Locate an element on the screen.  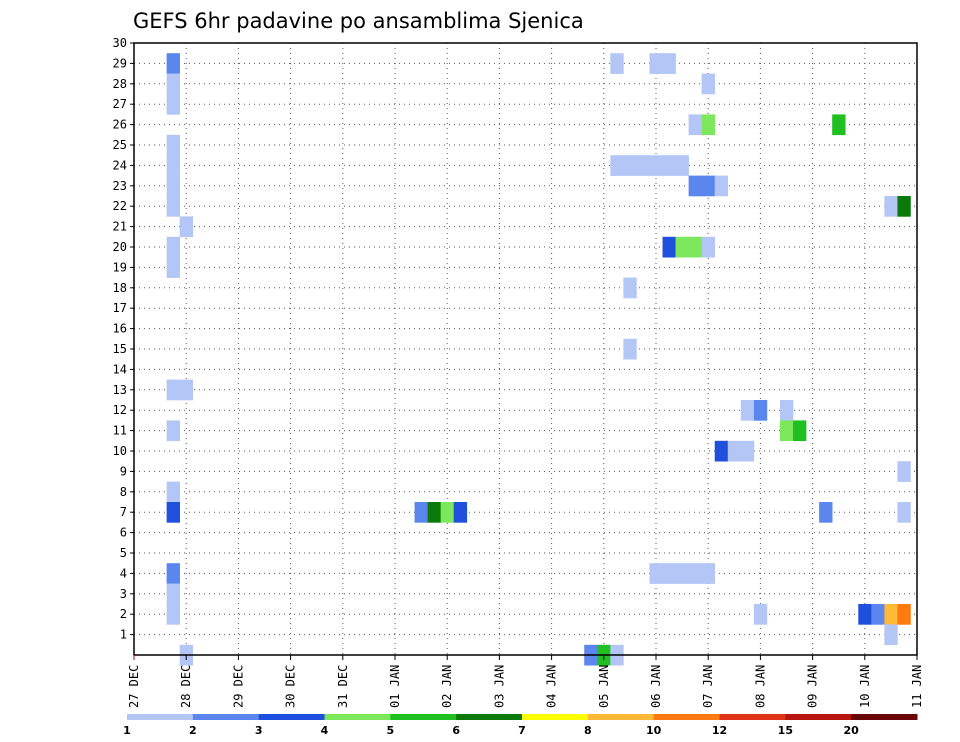
x-tick-label: 03 JAN is located at coordinates (499, 686).